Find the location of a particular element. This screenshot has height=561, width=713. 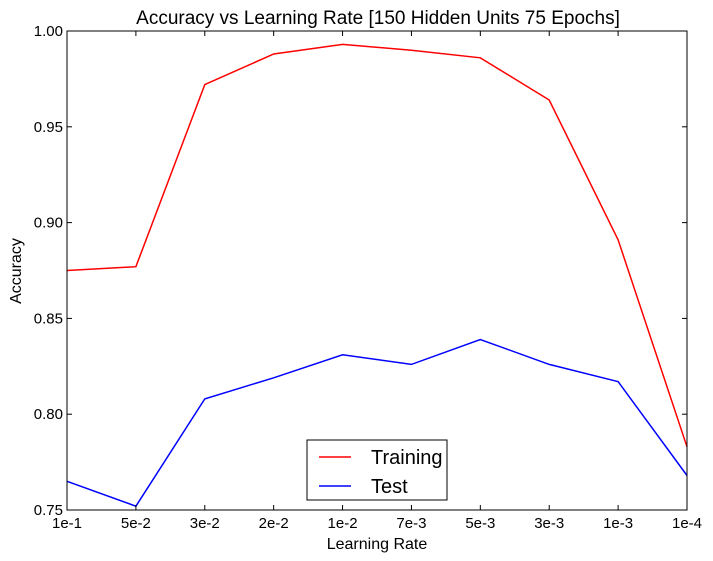

y-tick-label: 1.00 is located at coordinates (48, 31).